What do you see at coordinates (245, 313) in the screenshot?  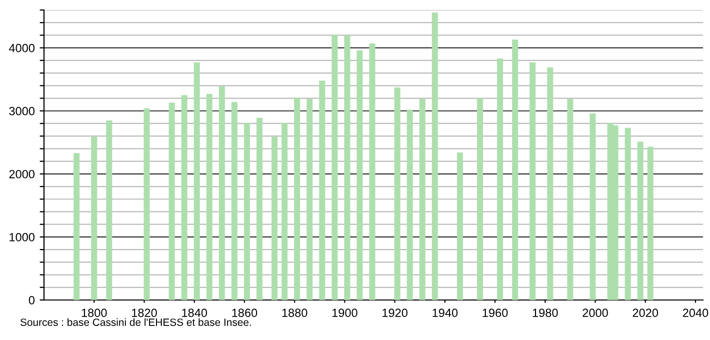 I see `x-tick-label: 1860` at bounding box center [245, 313].